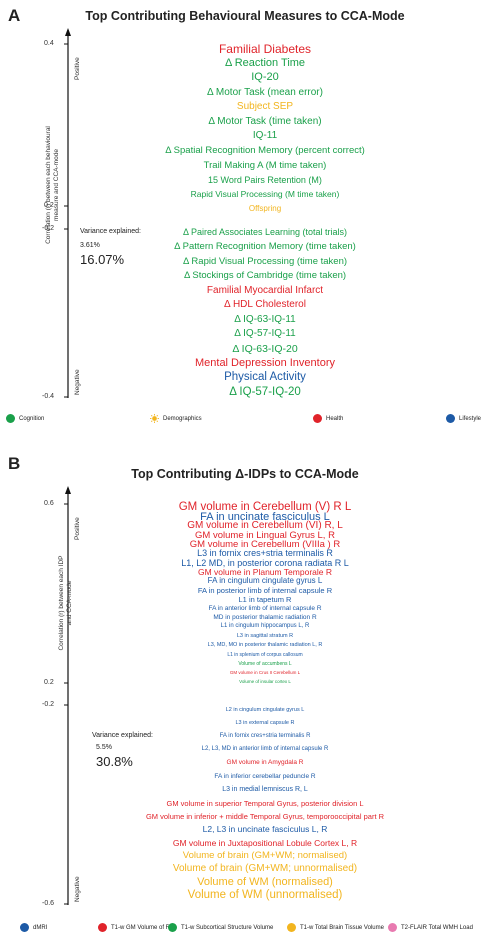 The width and height of the screenshot is (490, 940). Describe the element at coordinates (317, 418) in the screenshot. I see `legend-a-health-dot-icon` at that location.